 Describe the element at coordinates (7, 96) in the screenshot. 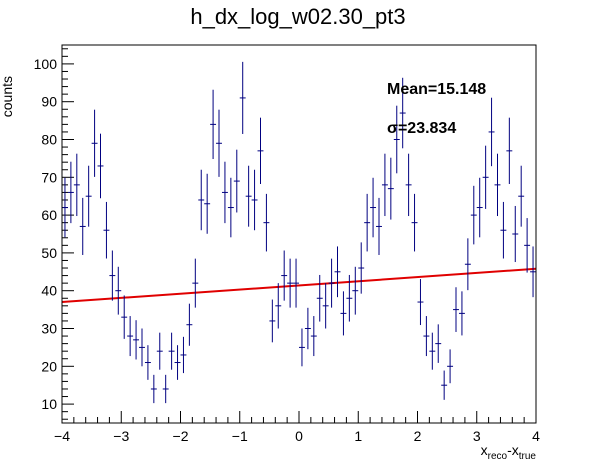

I see `y-axis-title: counts` at that location.